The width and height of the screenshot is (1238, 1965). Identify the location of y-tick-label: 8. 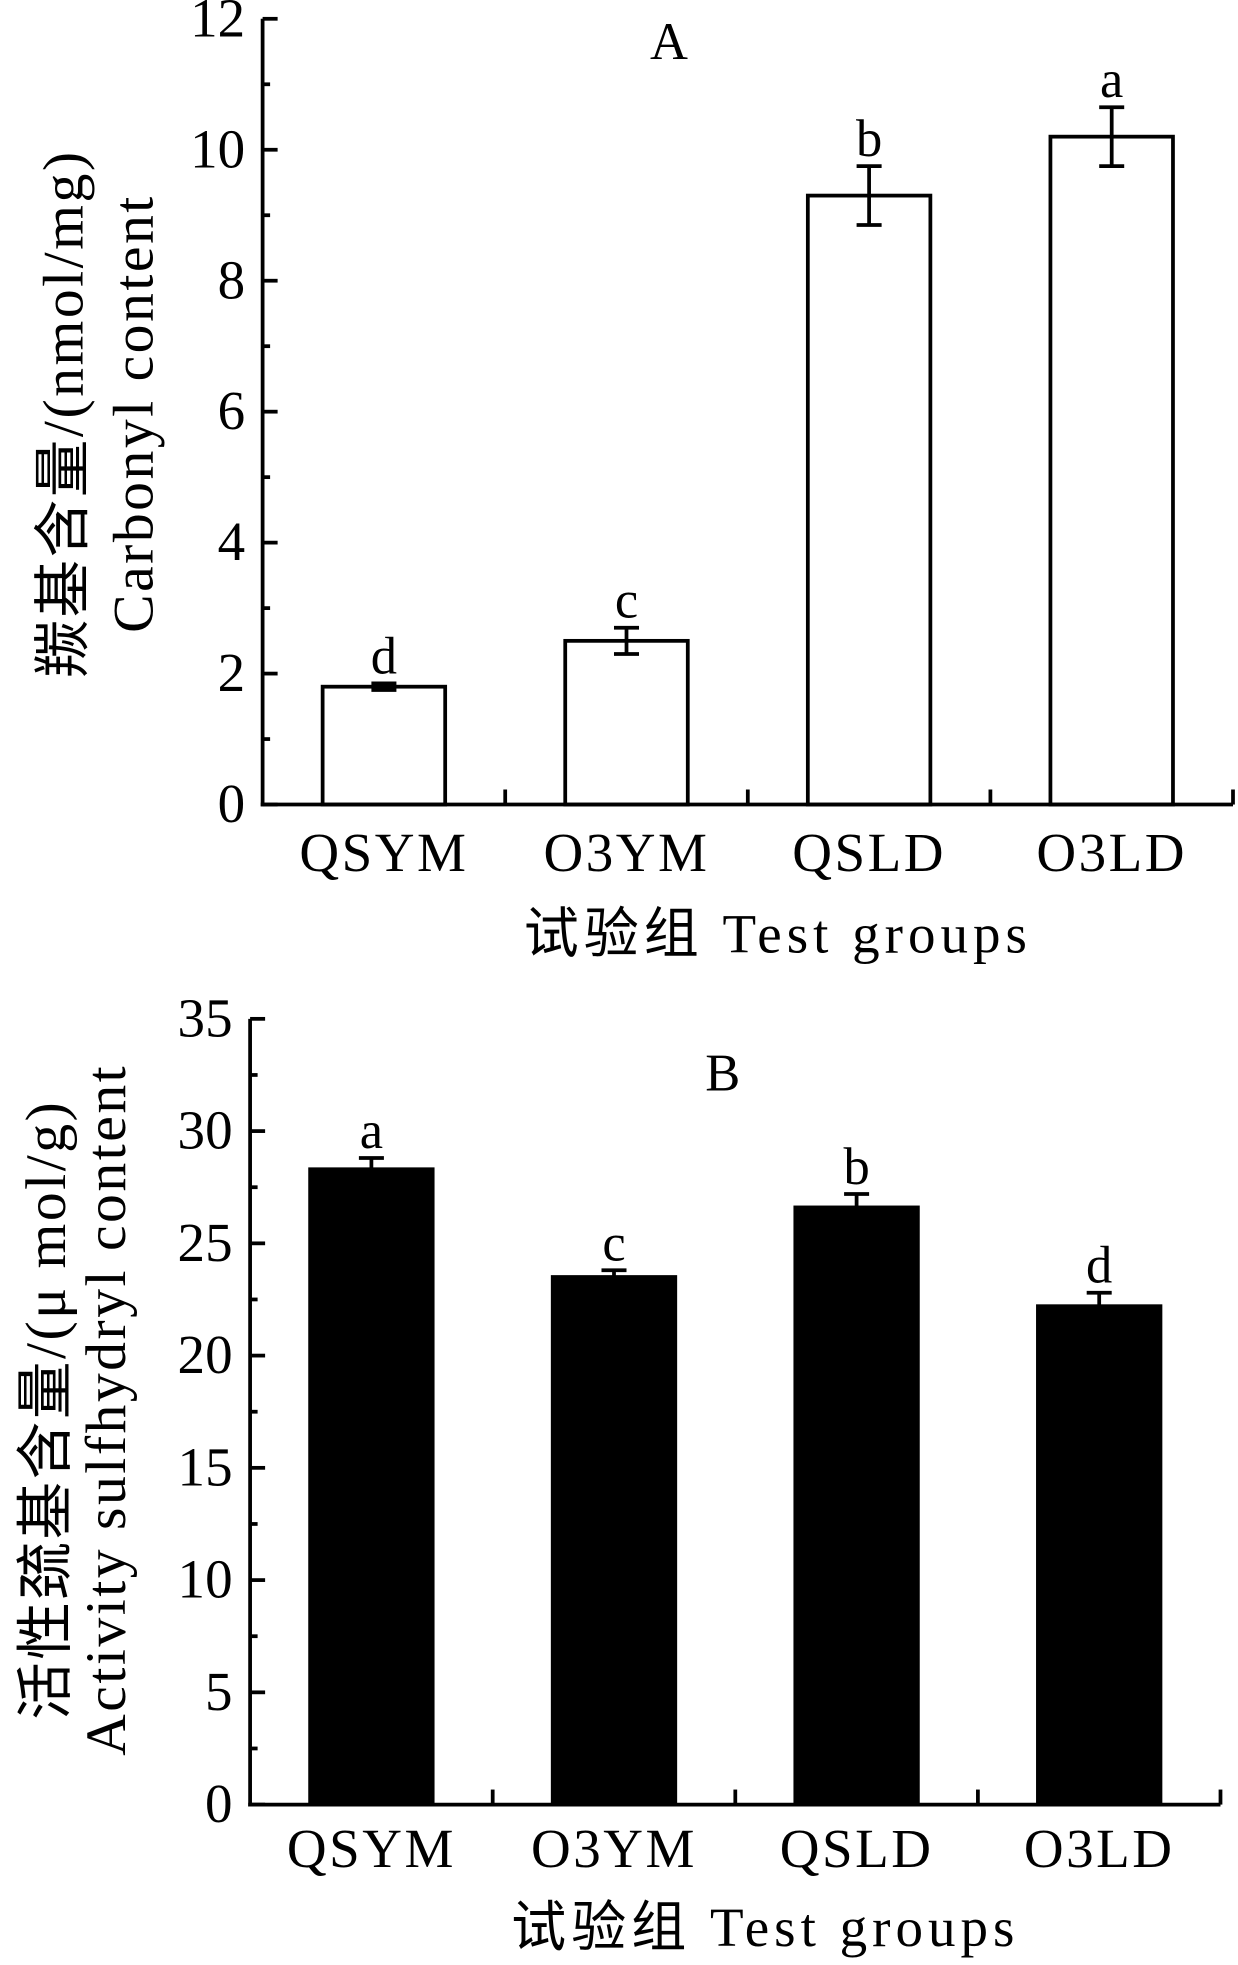
(232, 279).